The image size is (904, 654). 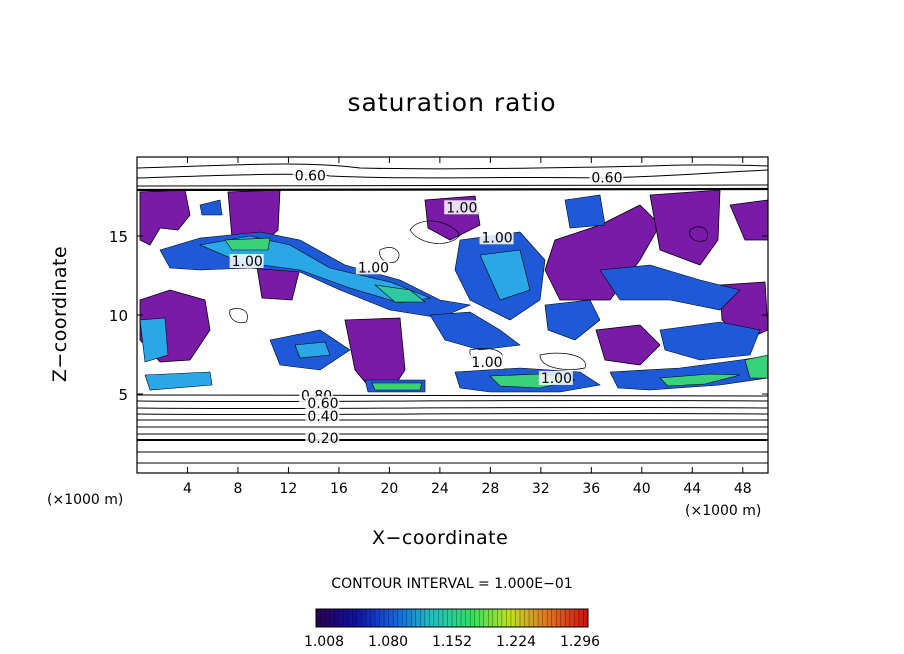 I want to click on y-tick-label: 5, so click(x=123, y=395).